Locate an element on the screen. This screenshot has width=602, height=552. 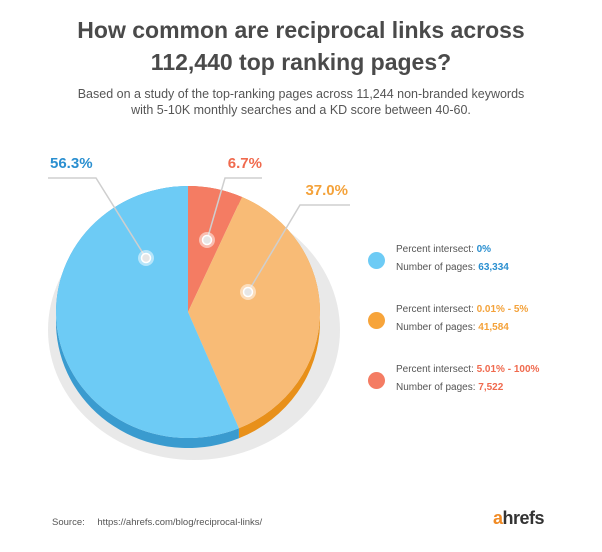
legend-intersect-2: Percent intersect: 5.01% - 100% is located at coordinates (467, 369).